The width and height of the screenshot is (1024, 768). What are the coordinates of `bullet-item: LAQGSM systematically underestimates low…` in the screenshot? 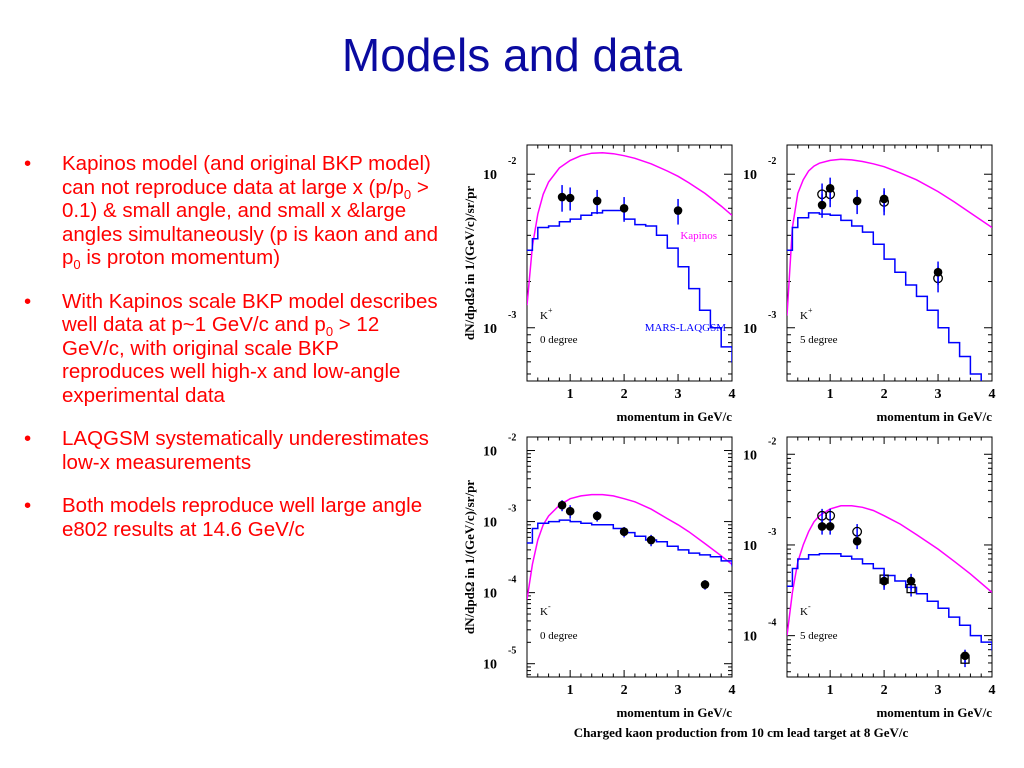 It's located at (232, 450).